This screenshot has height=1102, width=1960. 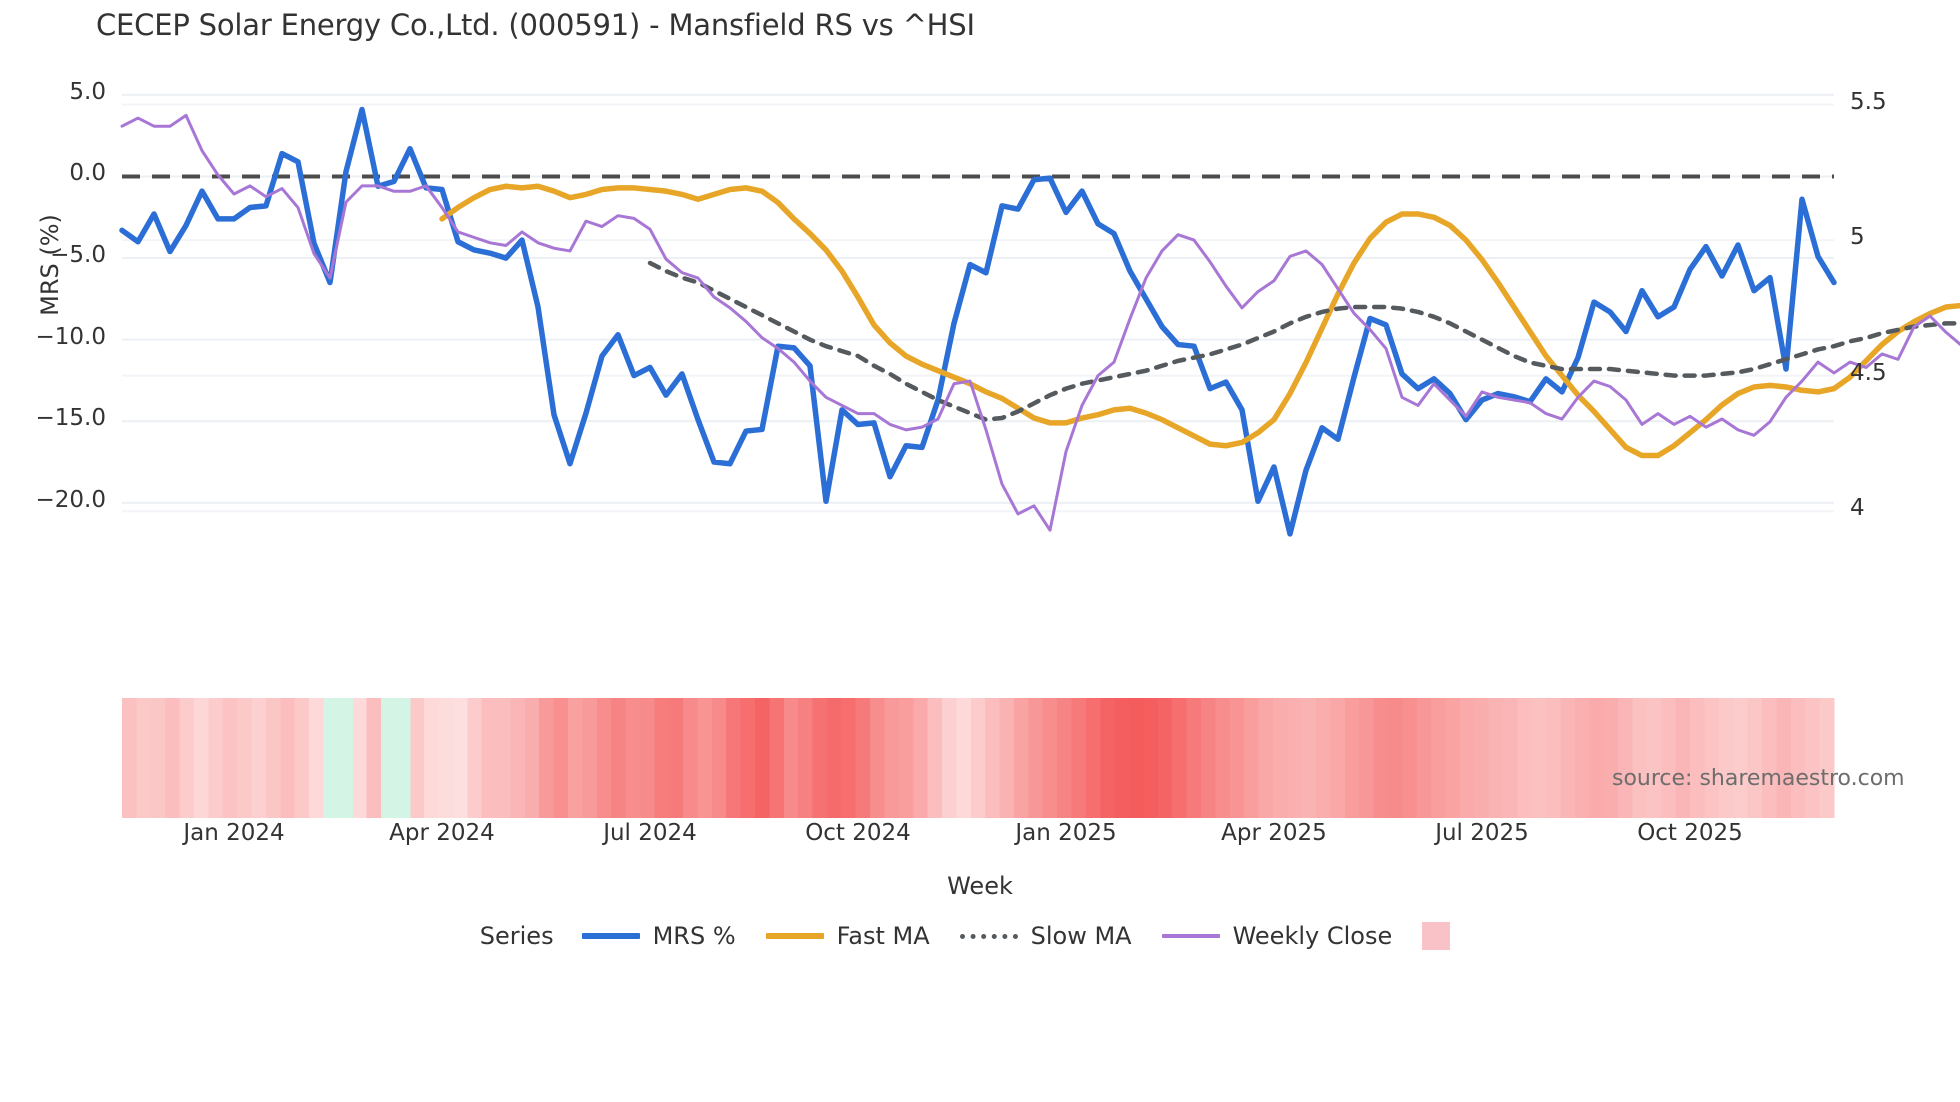 What do you see at coordinates (1274, 833) in the screenshot?
I see `x-tick: Apr 2025` at bounding box center [1274, 833].